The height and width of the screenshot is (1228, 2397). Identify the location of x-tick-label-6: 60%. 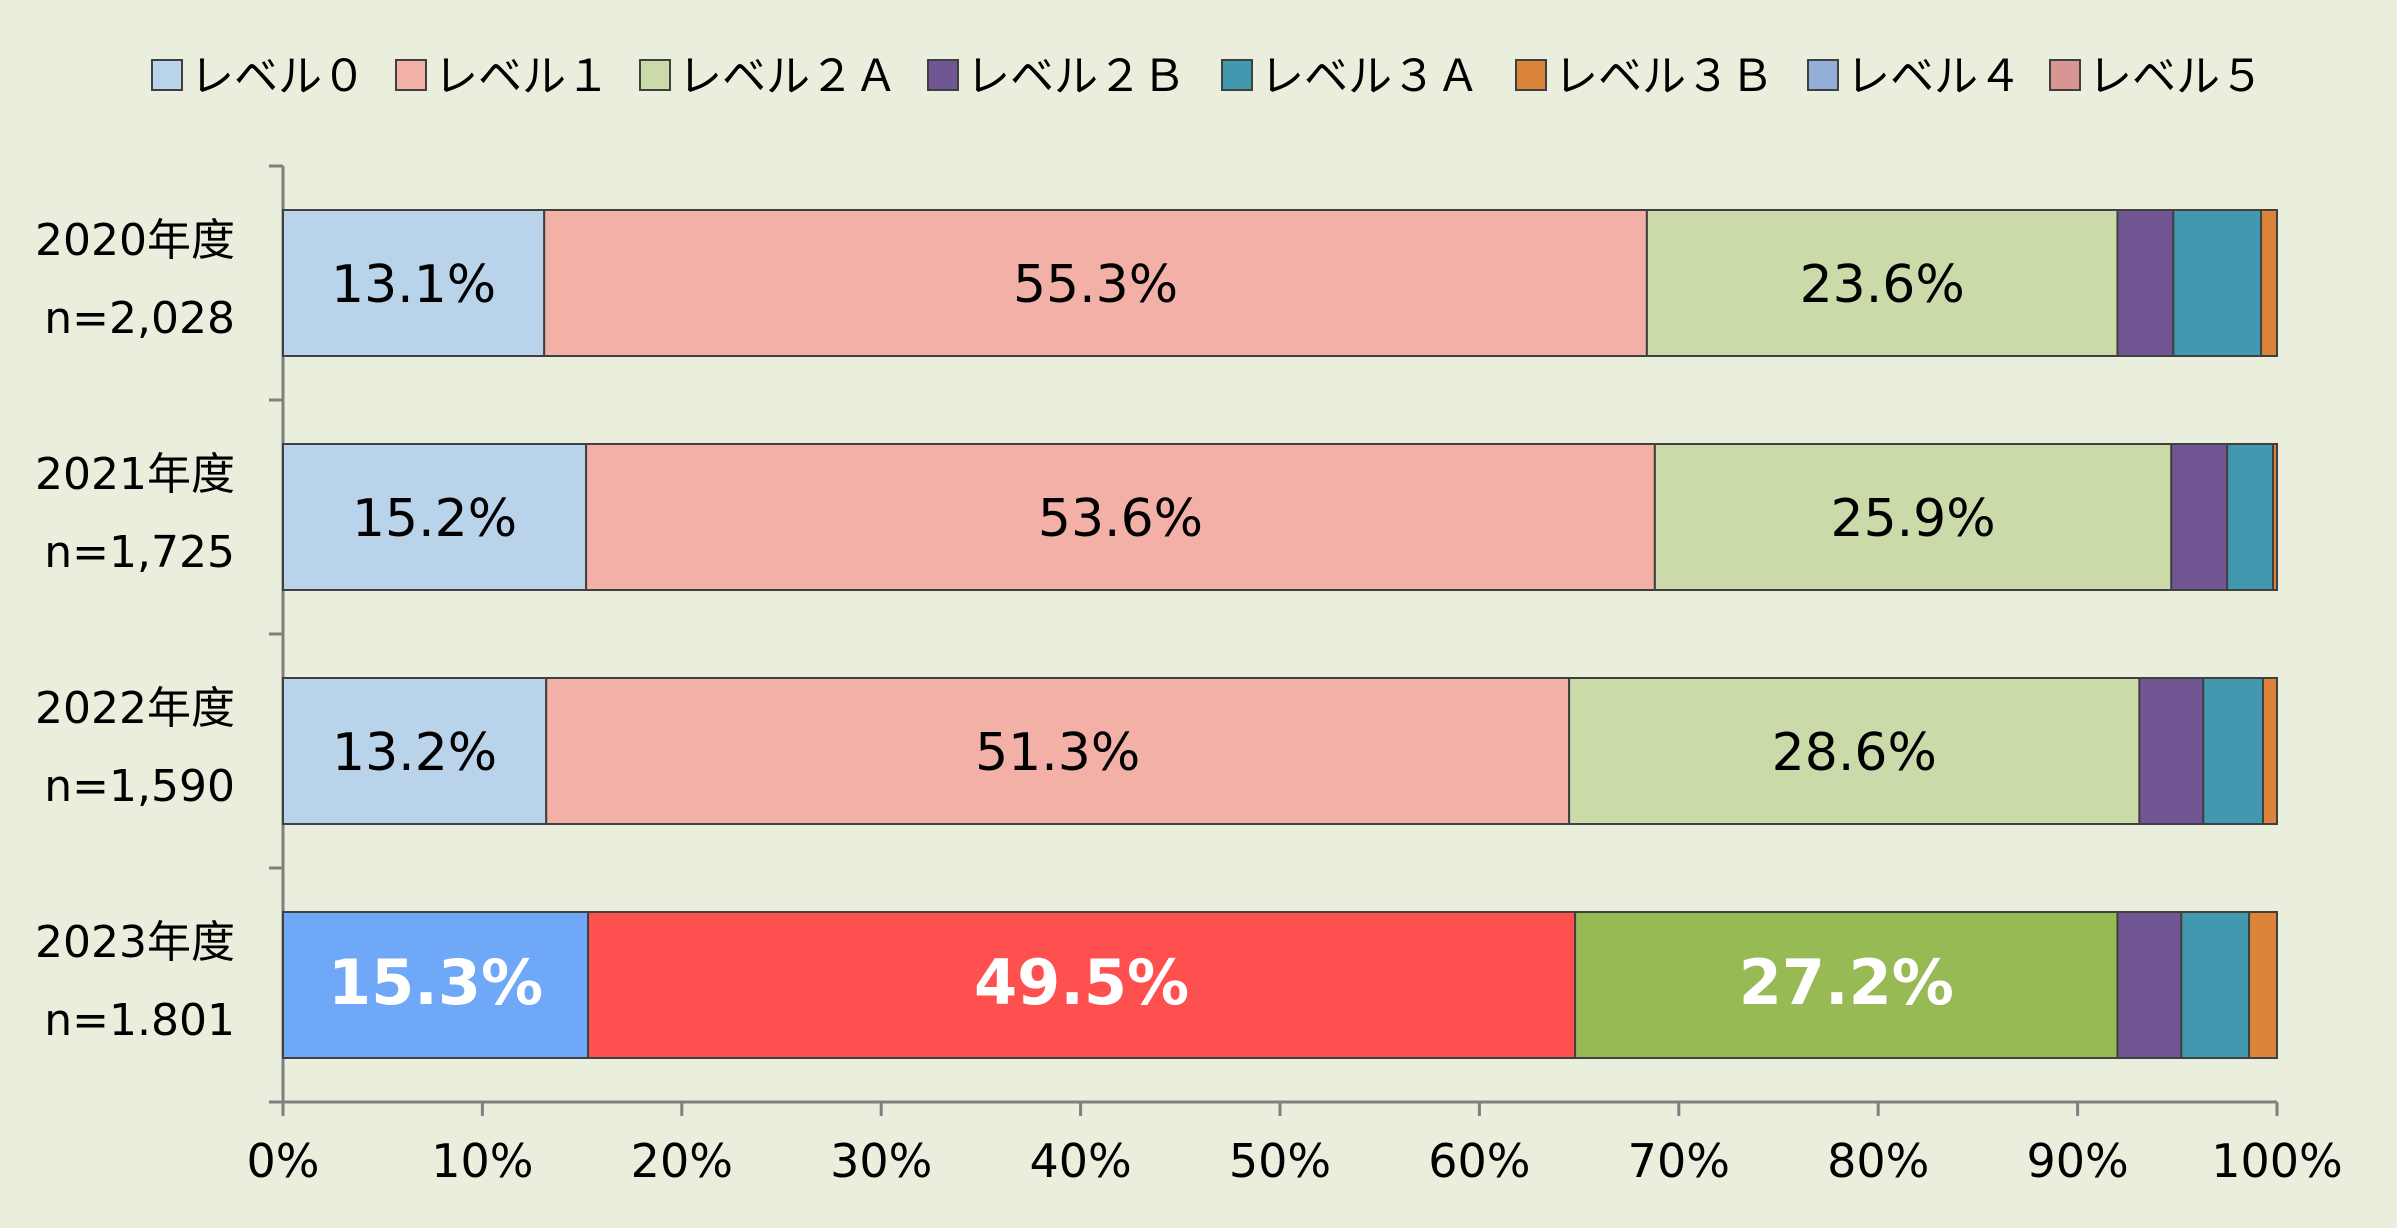
(1479, 1161).